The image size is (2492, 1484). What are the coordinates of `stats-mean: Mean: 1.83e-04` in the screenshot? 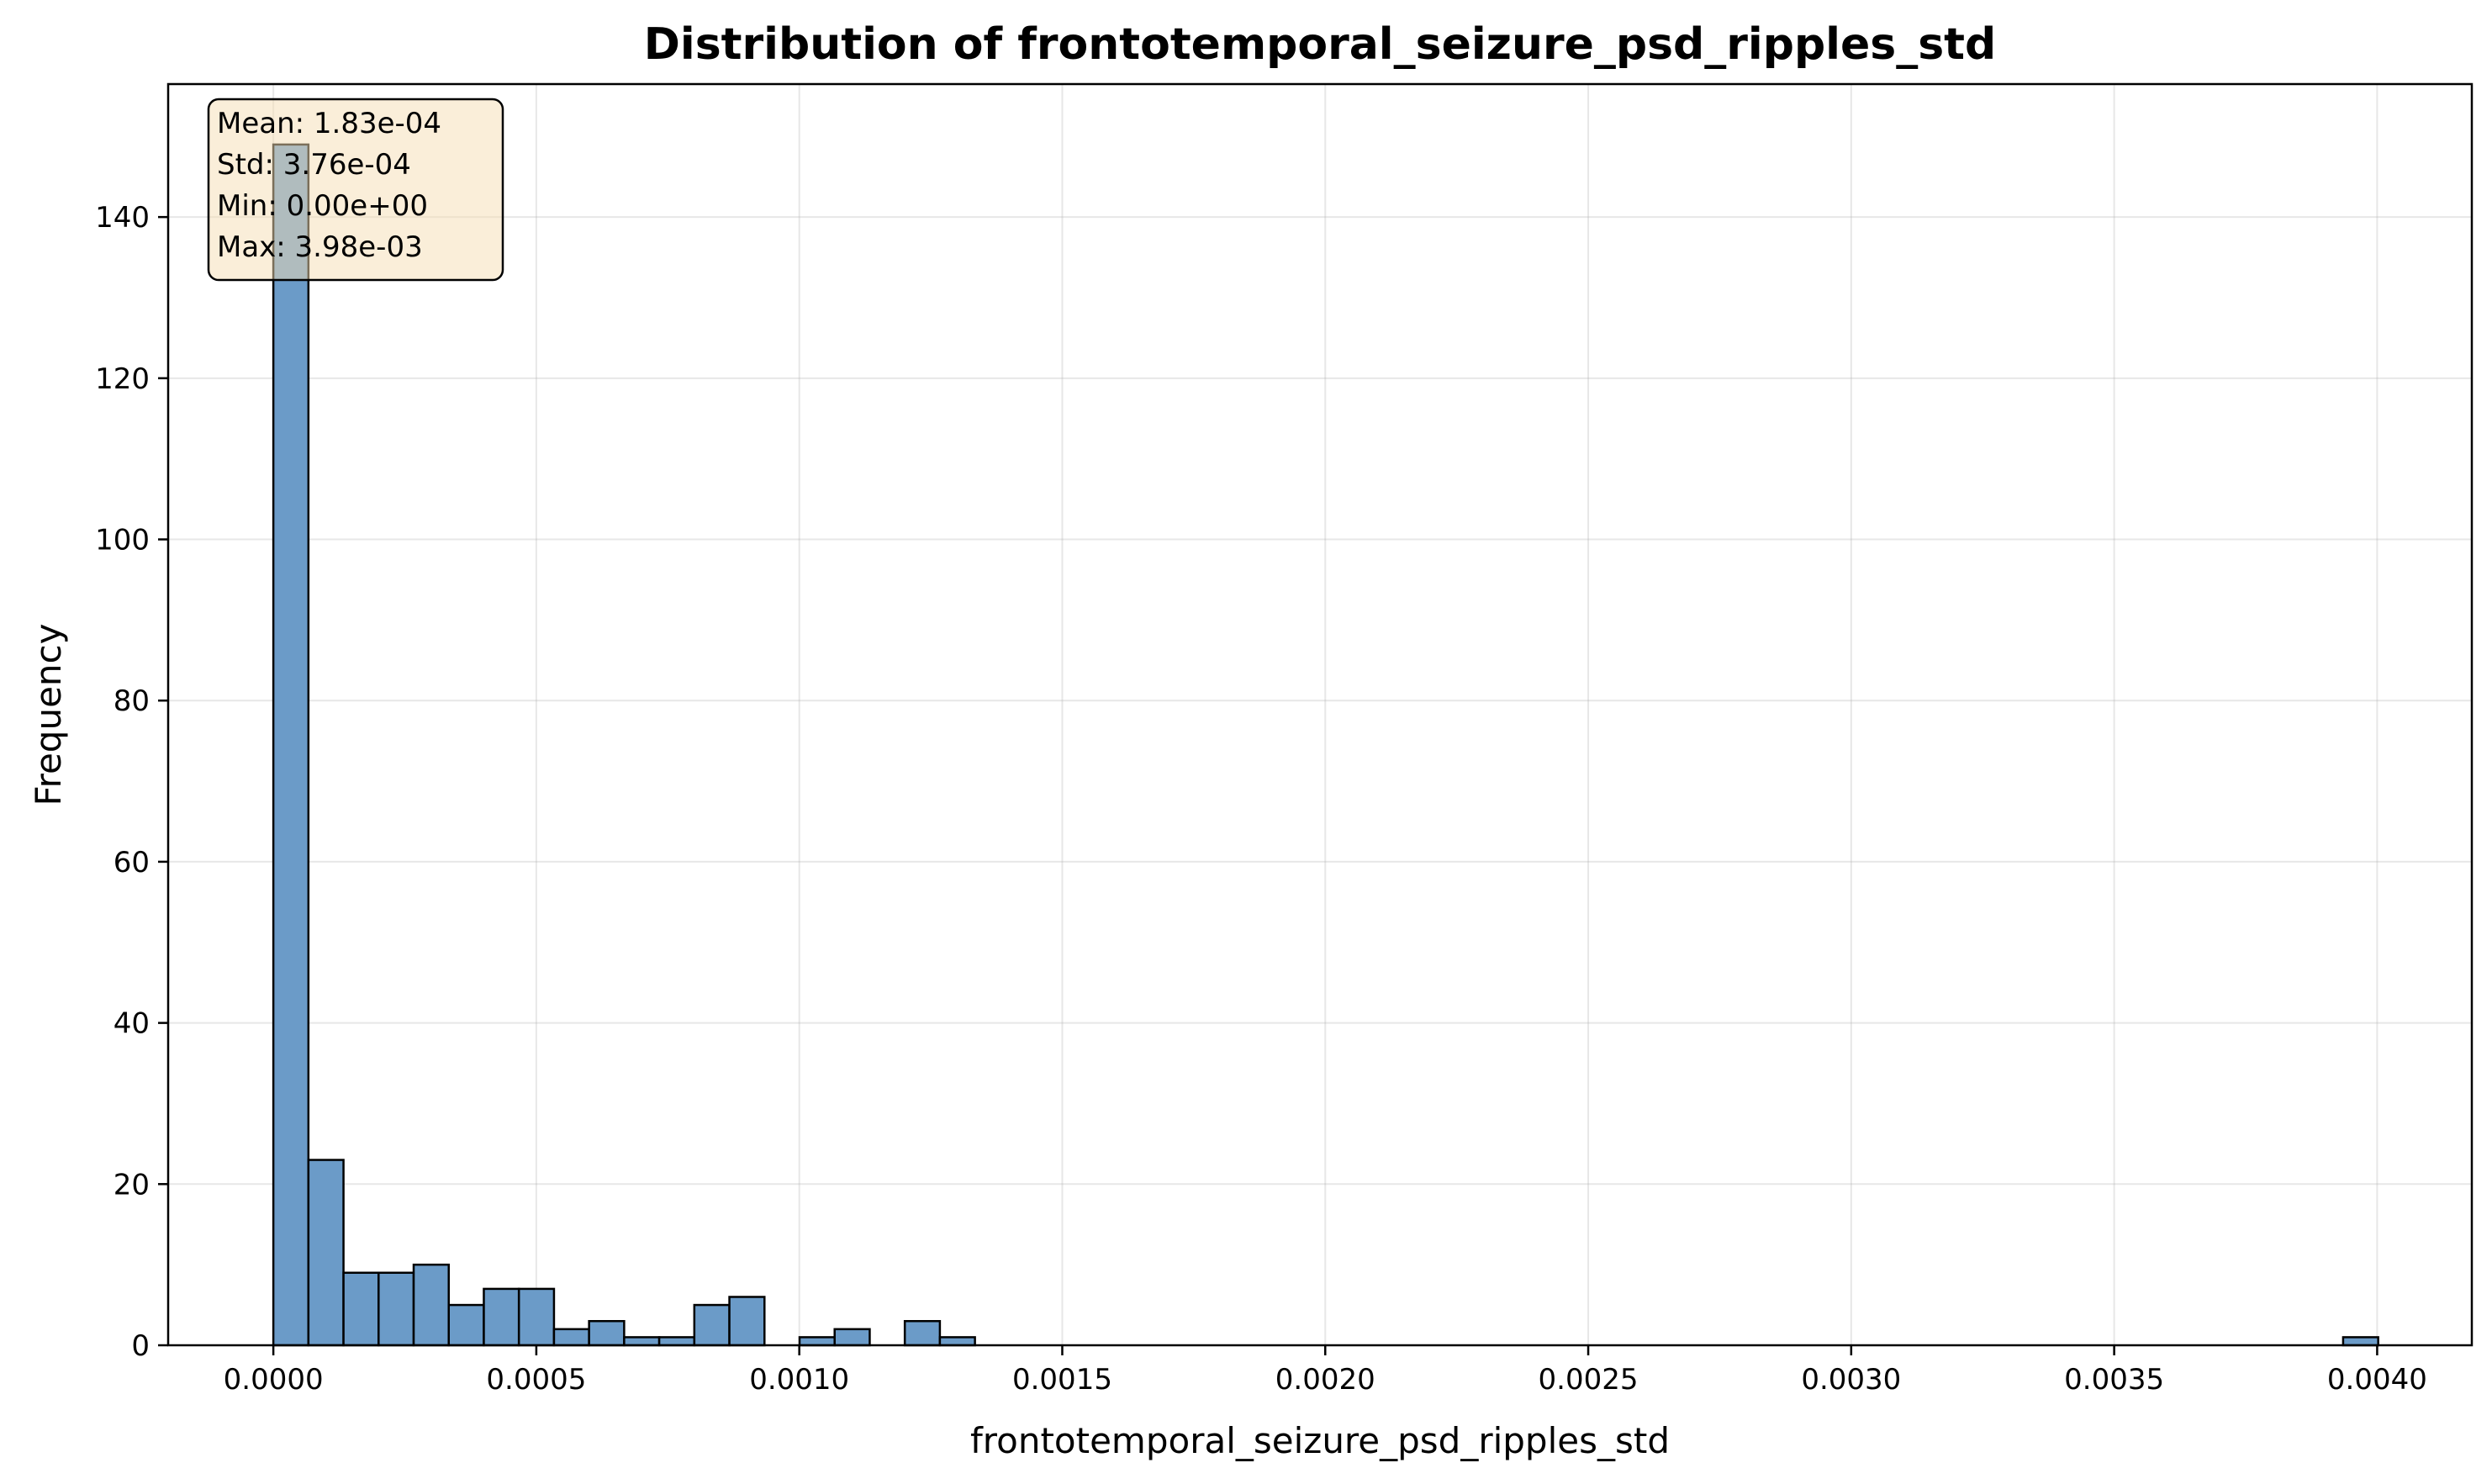 It's located at (329, 123).